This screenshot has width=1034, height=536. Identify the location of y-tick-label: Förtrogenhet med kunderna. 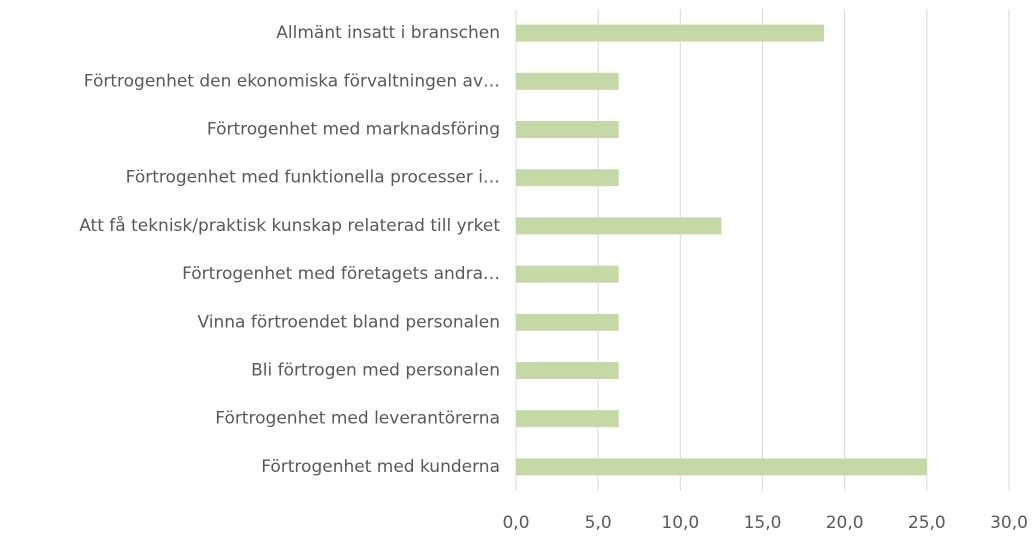
(380, 467).